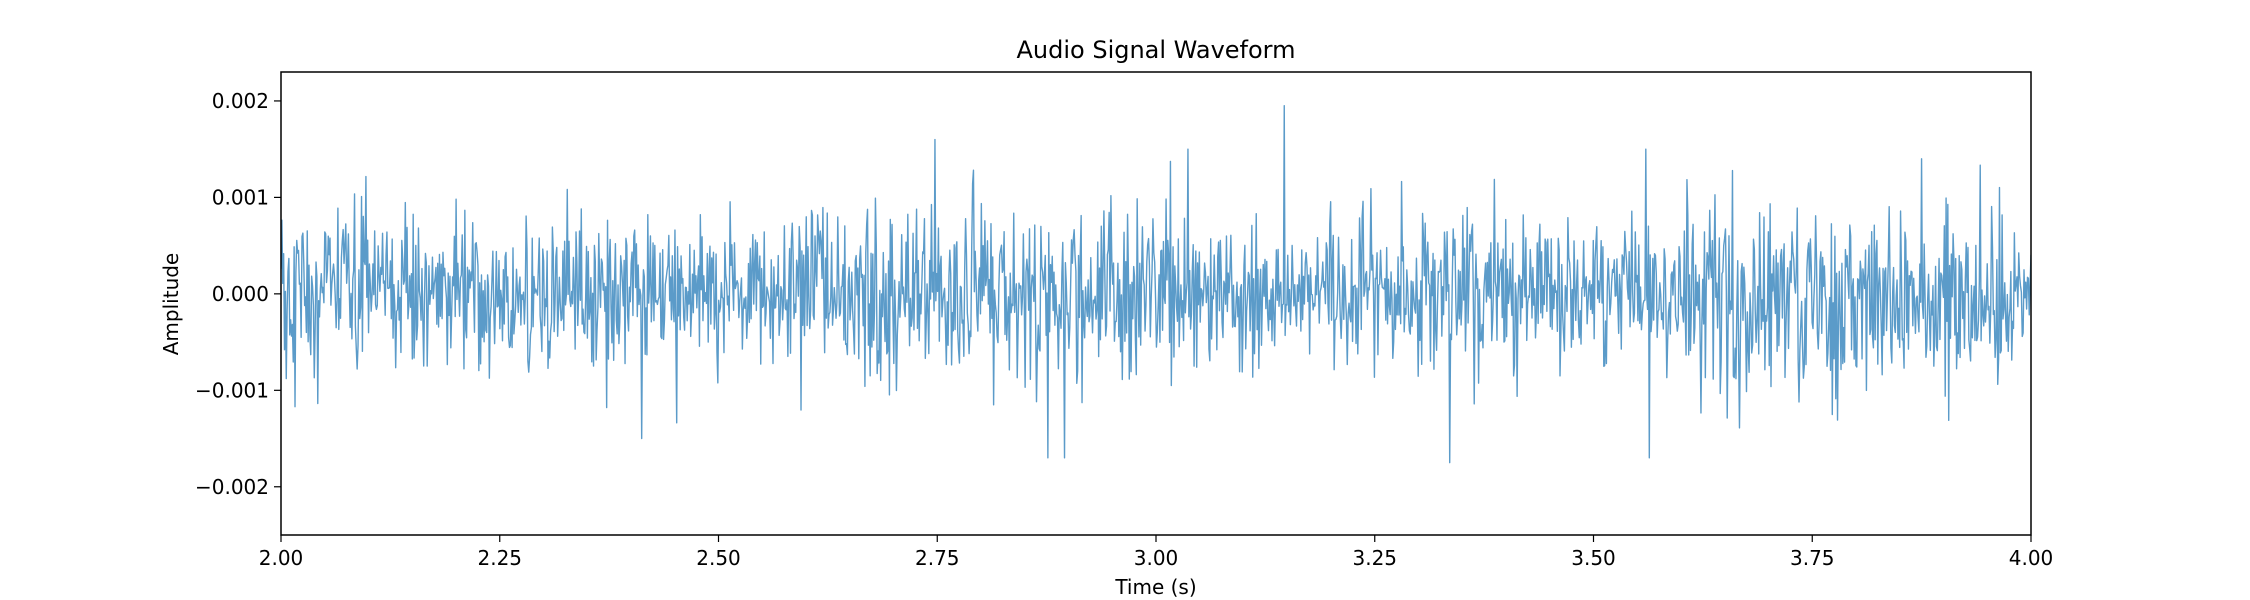 This screenshot has width=2250, height=600. I want to click on x-axis-label: Time (s), so click(1155, 587).